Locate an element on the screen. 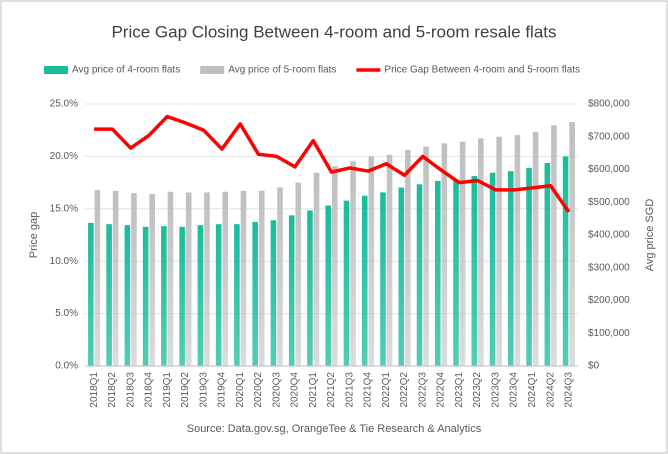  x-tick-label: 2023Q1 is located at coordinates (459, 390).